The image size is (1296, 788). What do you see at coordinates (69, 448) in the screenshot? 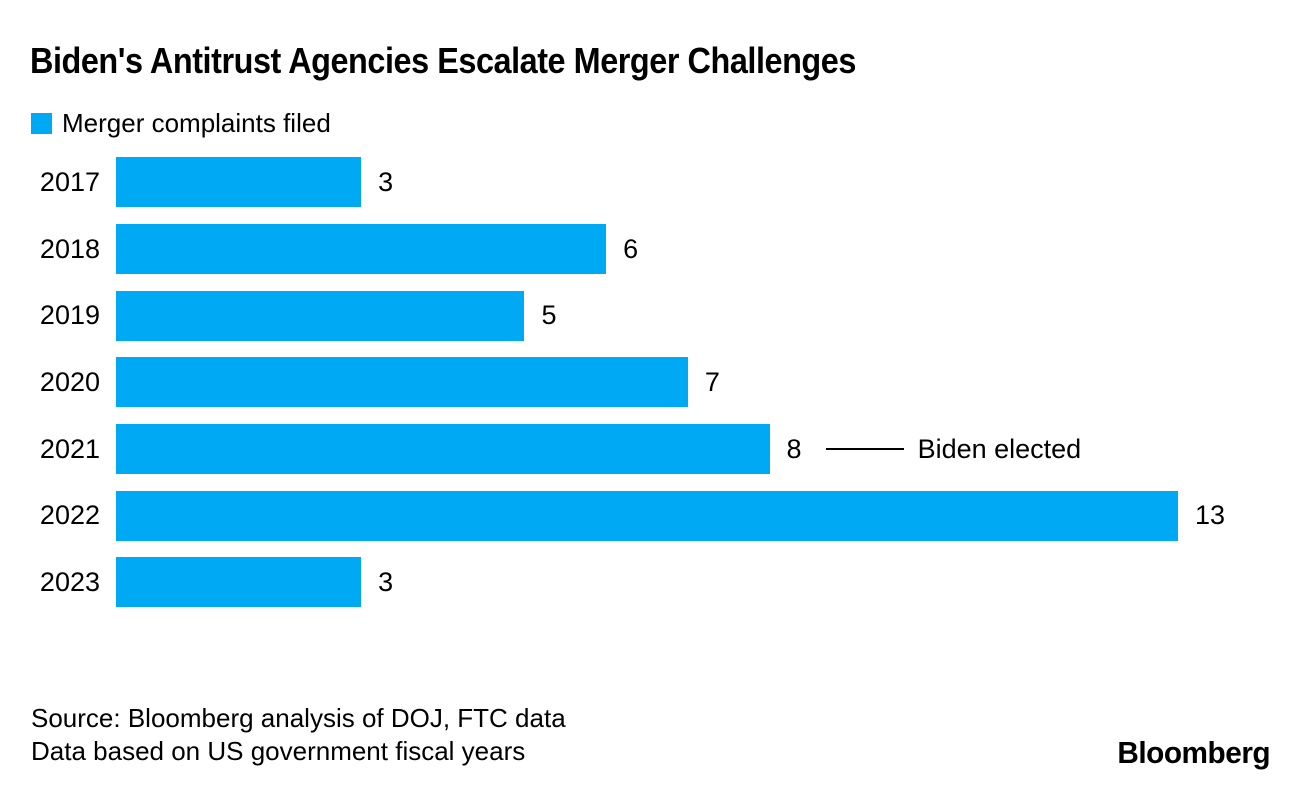
I see `year-label: 2021` at bounding box center [69, 448].